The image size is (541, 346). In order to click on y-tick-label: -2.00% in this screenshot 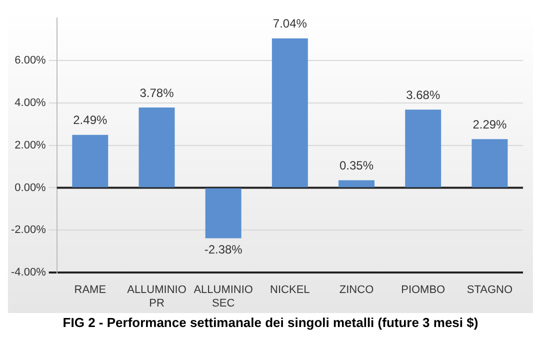, I will do `click(28, 230)`.